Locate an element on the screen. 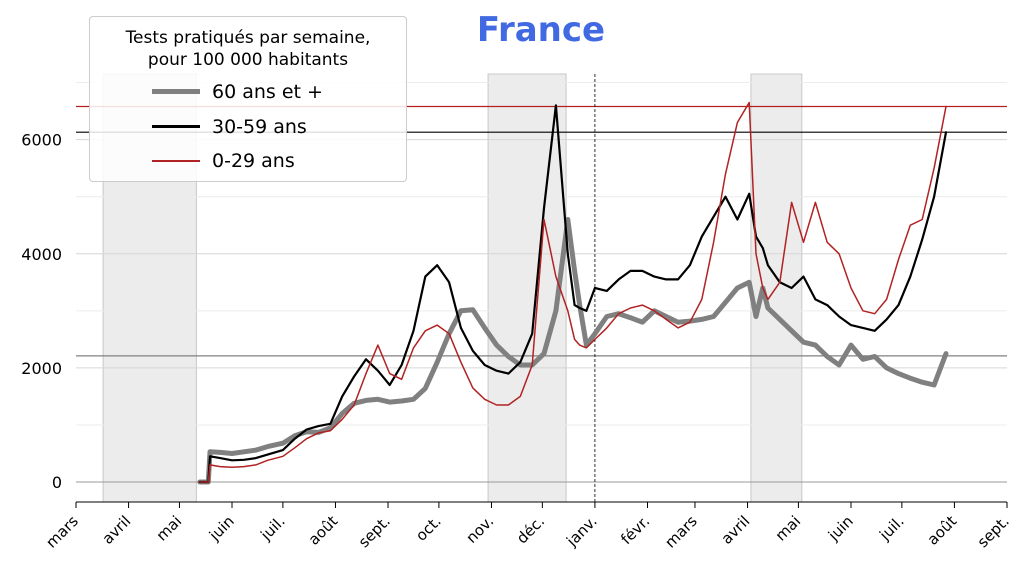  legend-label-30-59: 30-59 ans is located at coordinates (259, 127).